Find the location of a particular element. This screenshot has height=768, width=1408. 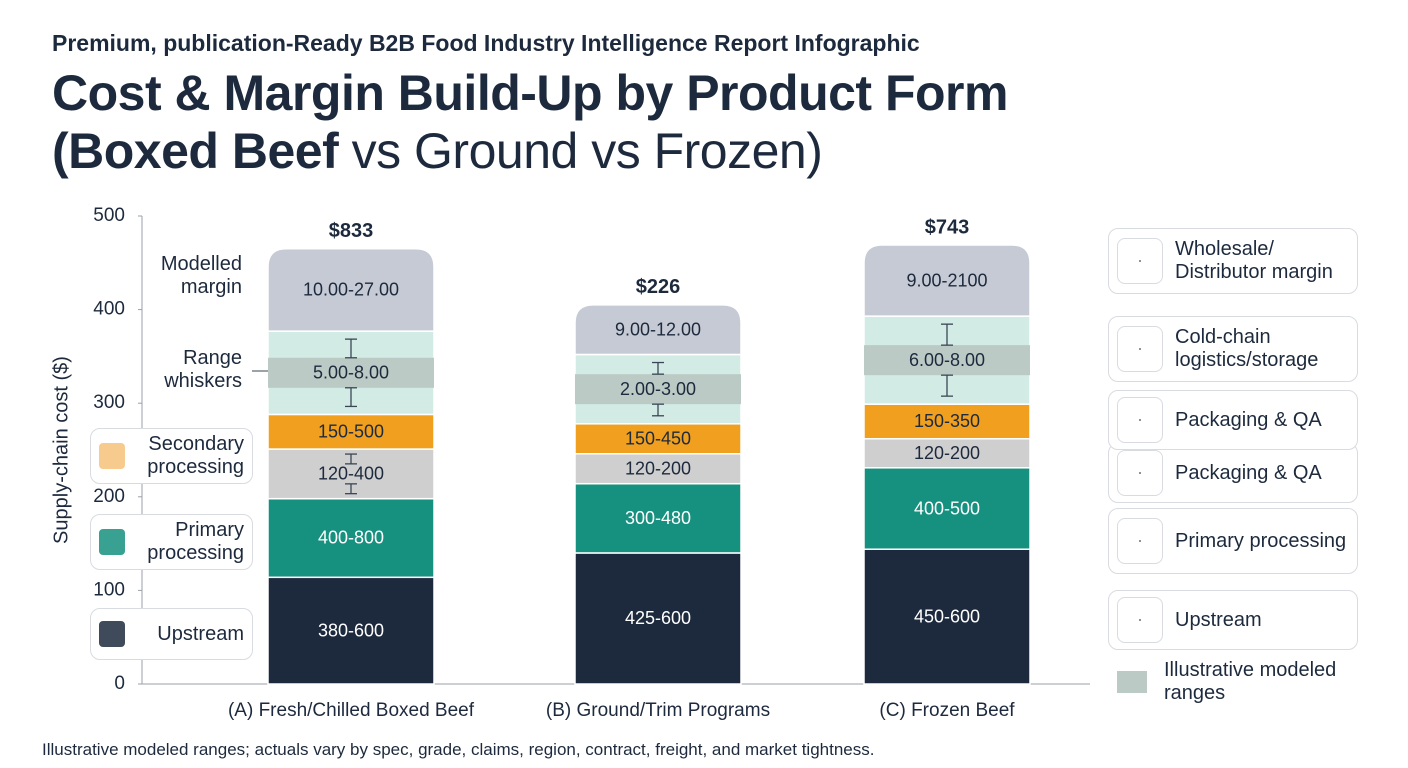

annotation: Secondary processing is located at coordinates (171, 456).